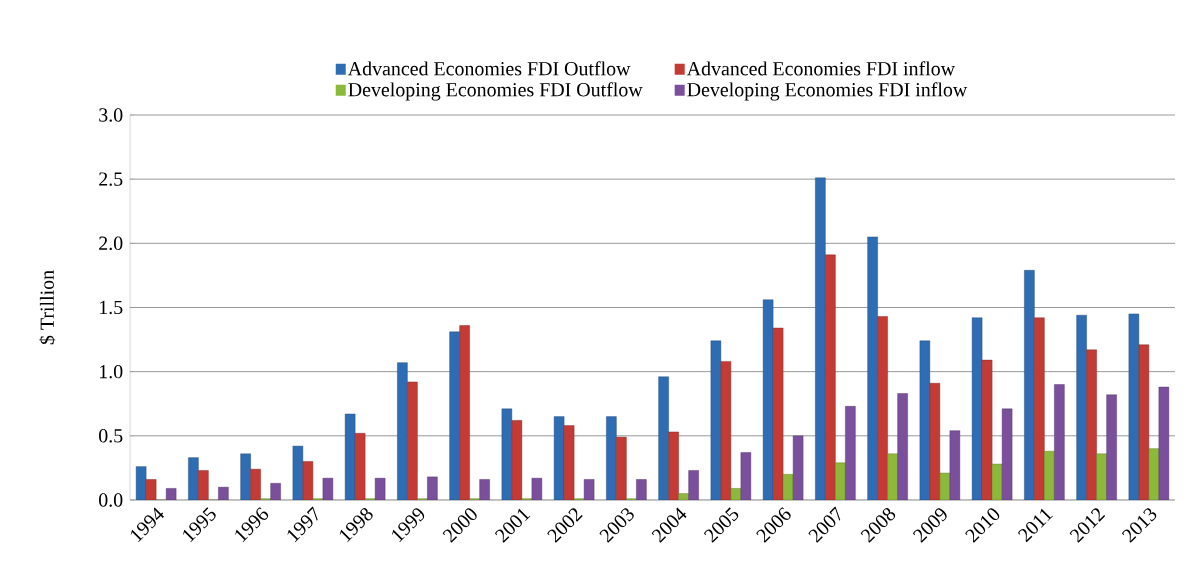 This screenshot has width=1189, height=580. What do you see at coordinates (111, 371) in the screenshot?
I see `y-tick-label: 1.0` at bounding box center [111, 371].